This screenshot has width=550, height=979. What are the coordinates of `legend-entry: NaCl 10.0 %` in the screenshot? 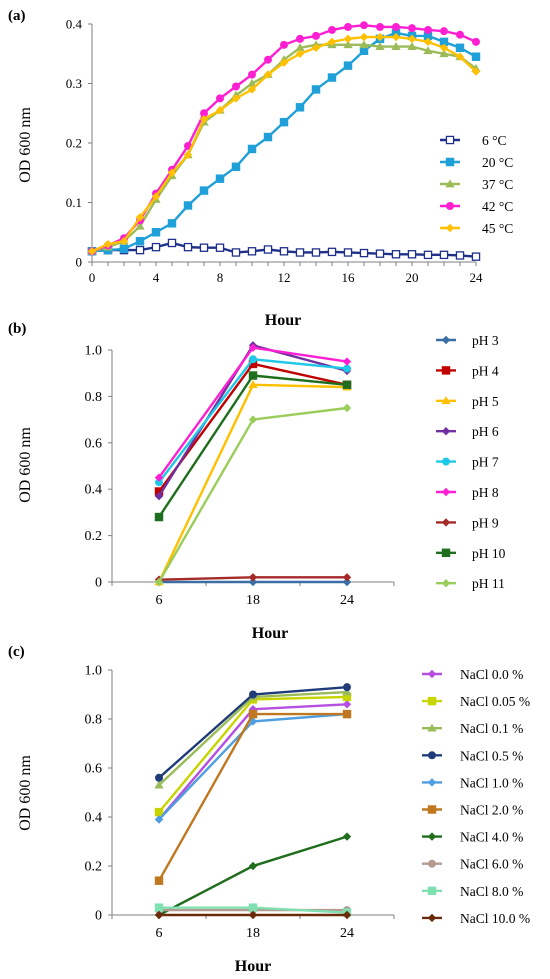 It's located at (476, 918).